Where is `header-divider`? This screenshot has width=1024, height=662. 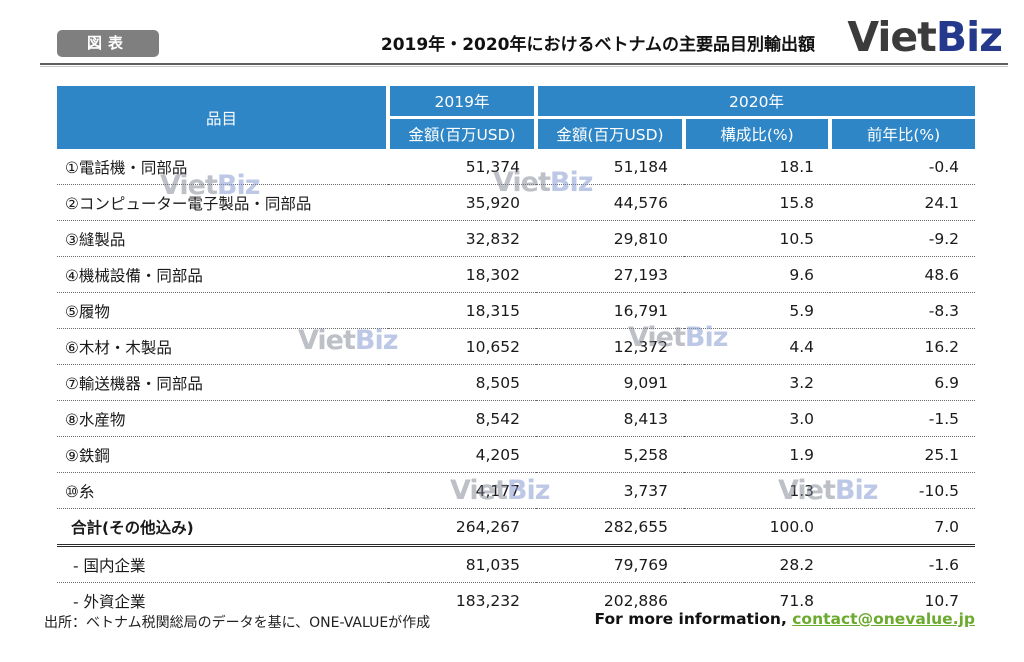 header-divider is located at coordinates (524, 64).